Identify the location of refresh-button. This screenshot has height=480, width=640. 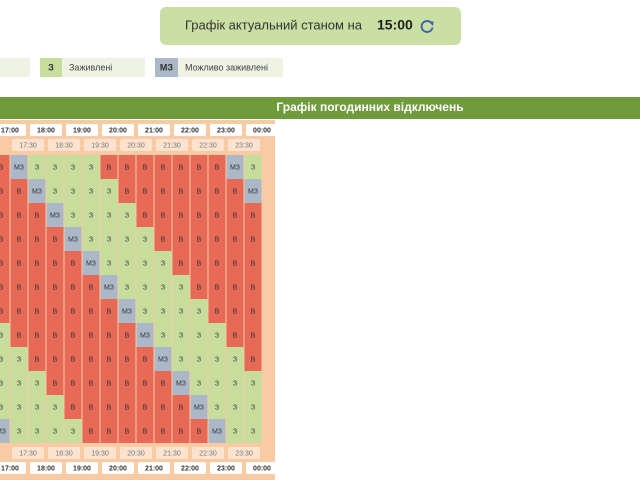
(427, 26).